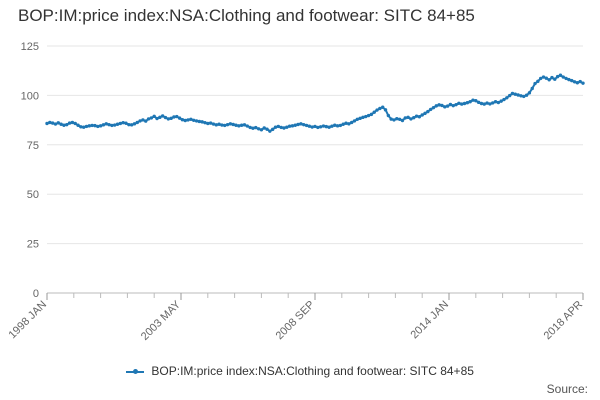  I want to click on x-tick-label: 2014 JAN, so click(429, 320).